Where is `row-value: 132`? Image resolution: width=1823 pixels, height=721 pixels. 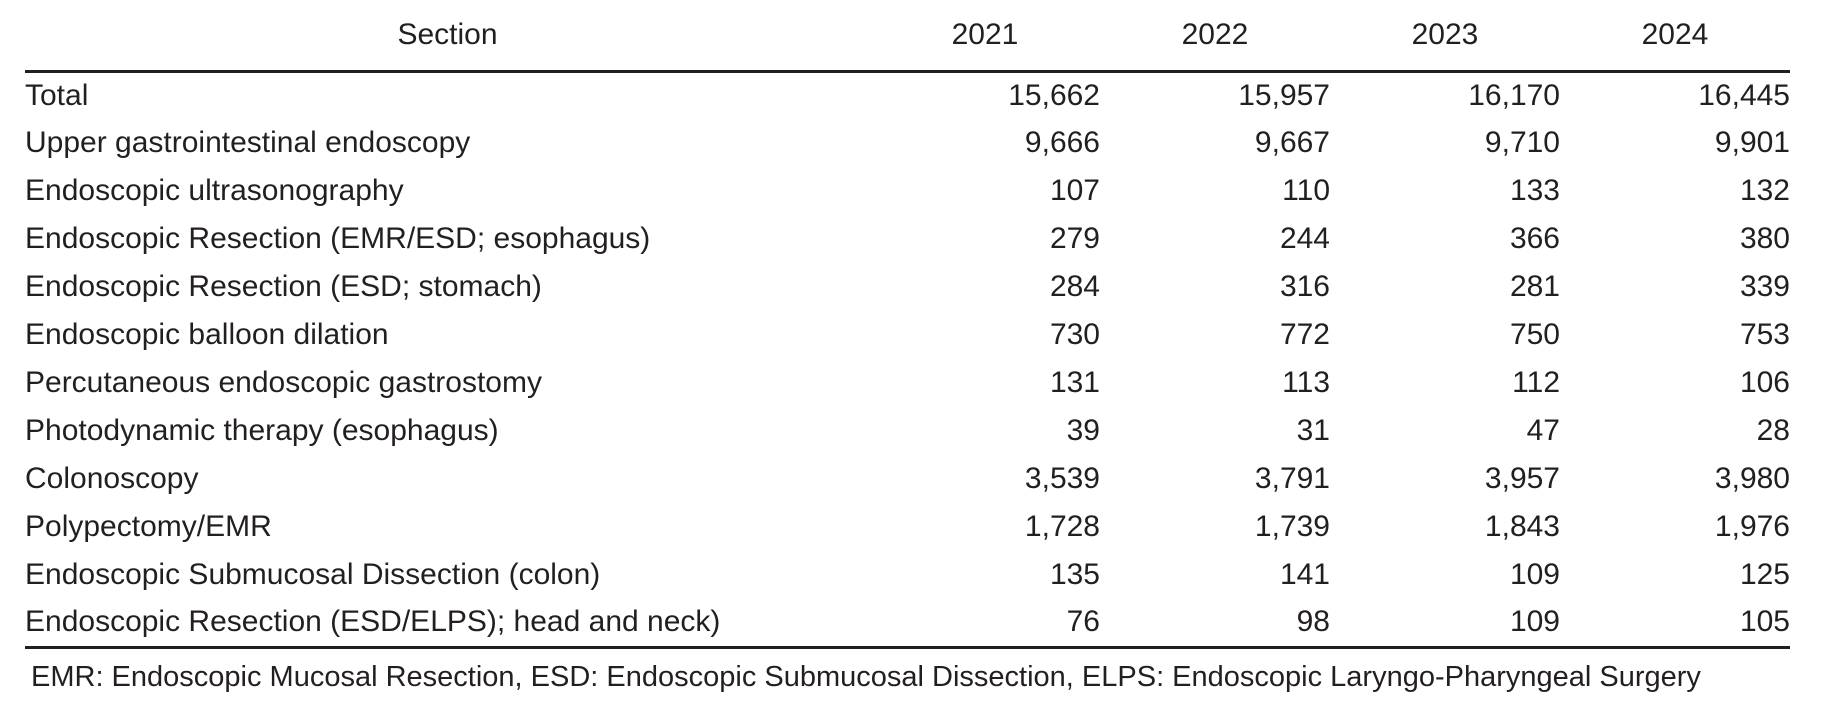
row-value: 132 is located at coordinates (1764, 190).